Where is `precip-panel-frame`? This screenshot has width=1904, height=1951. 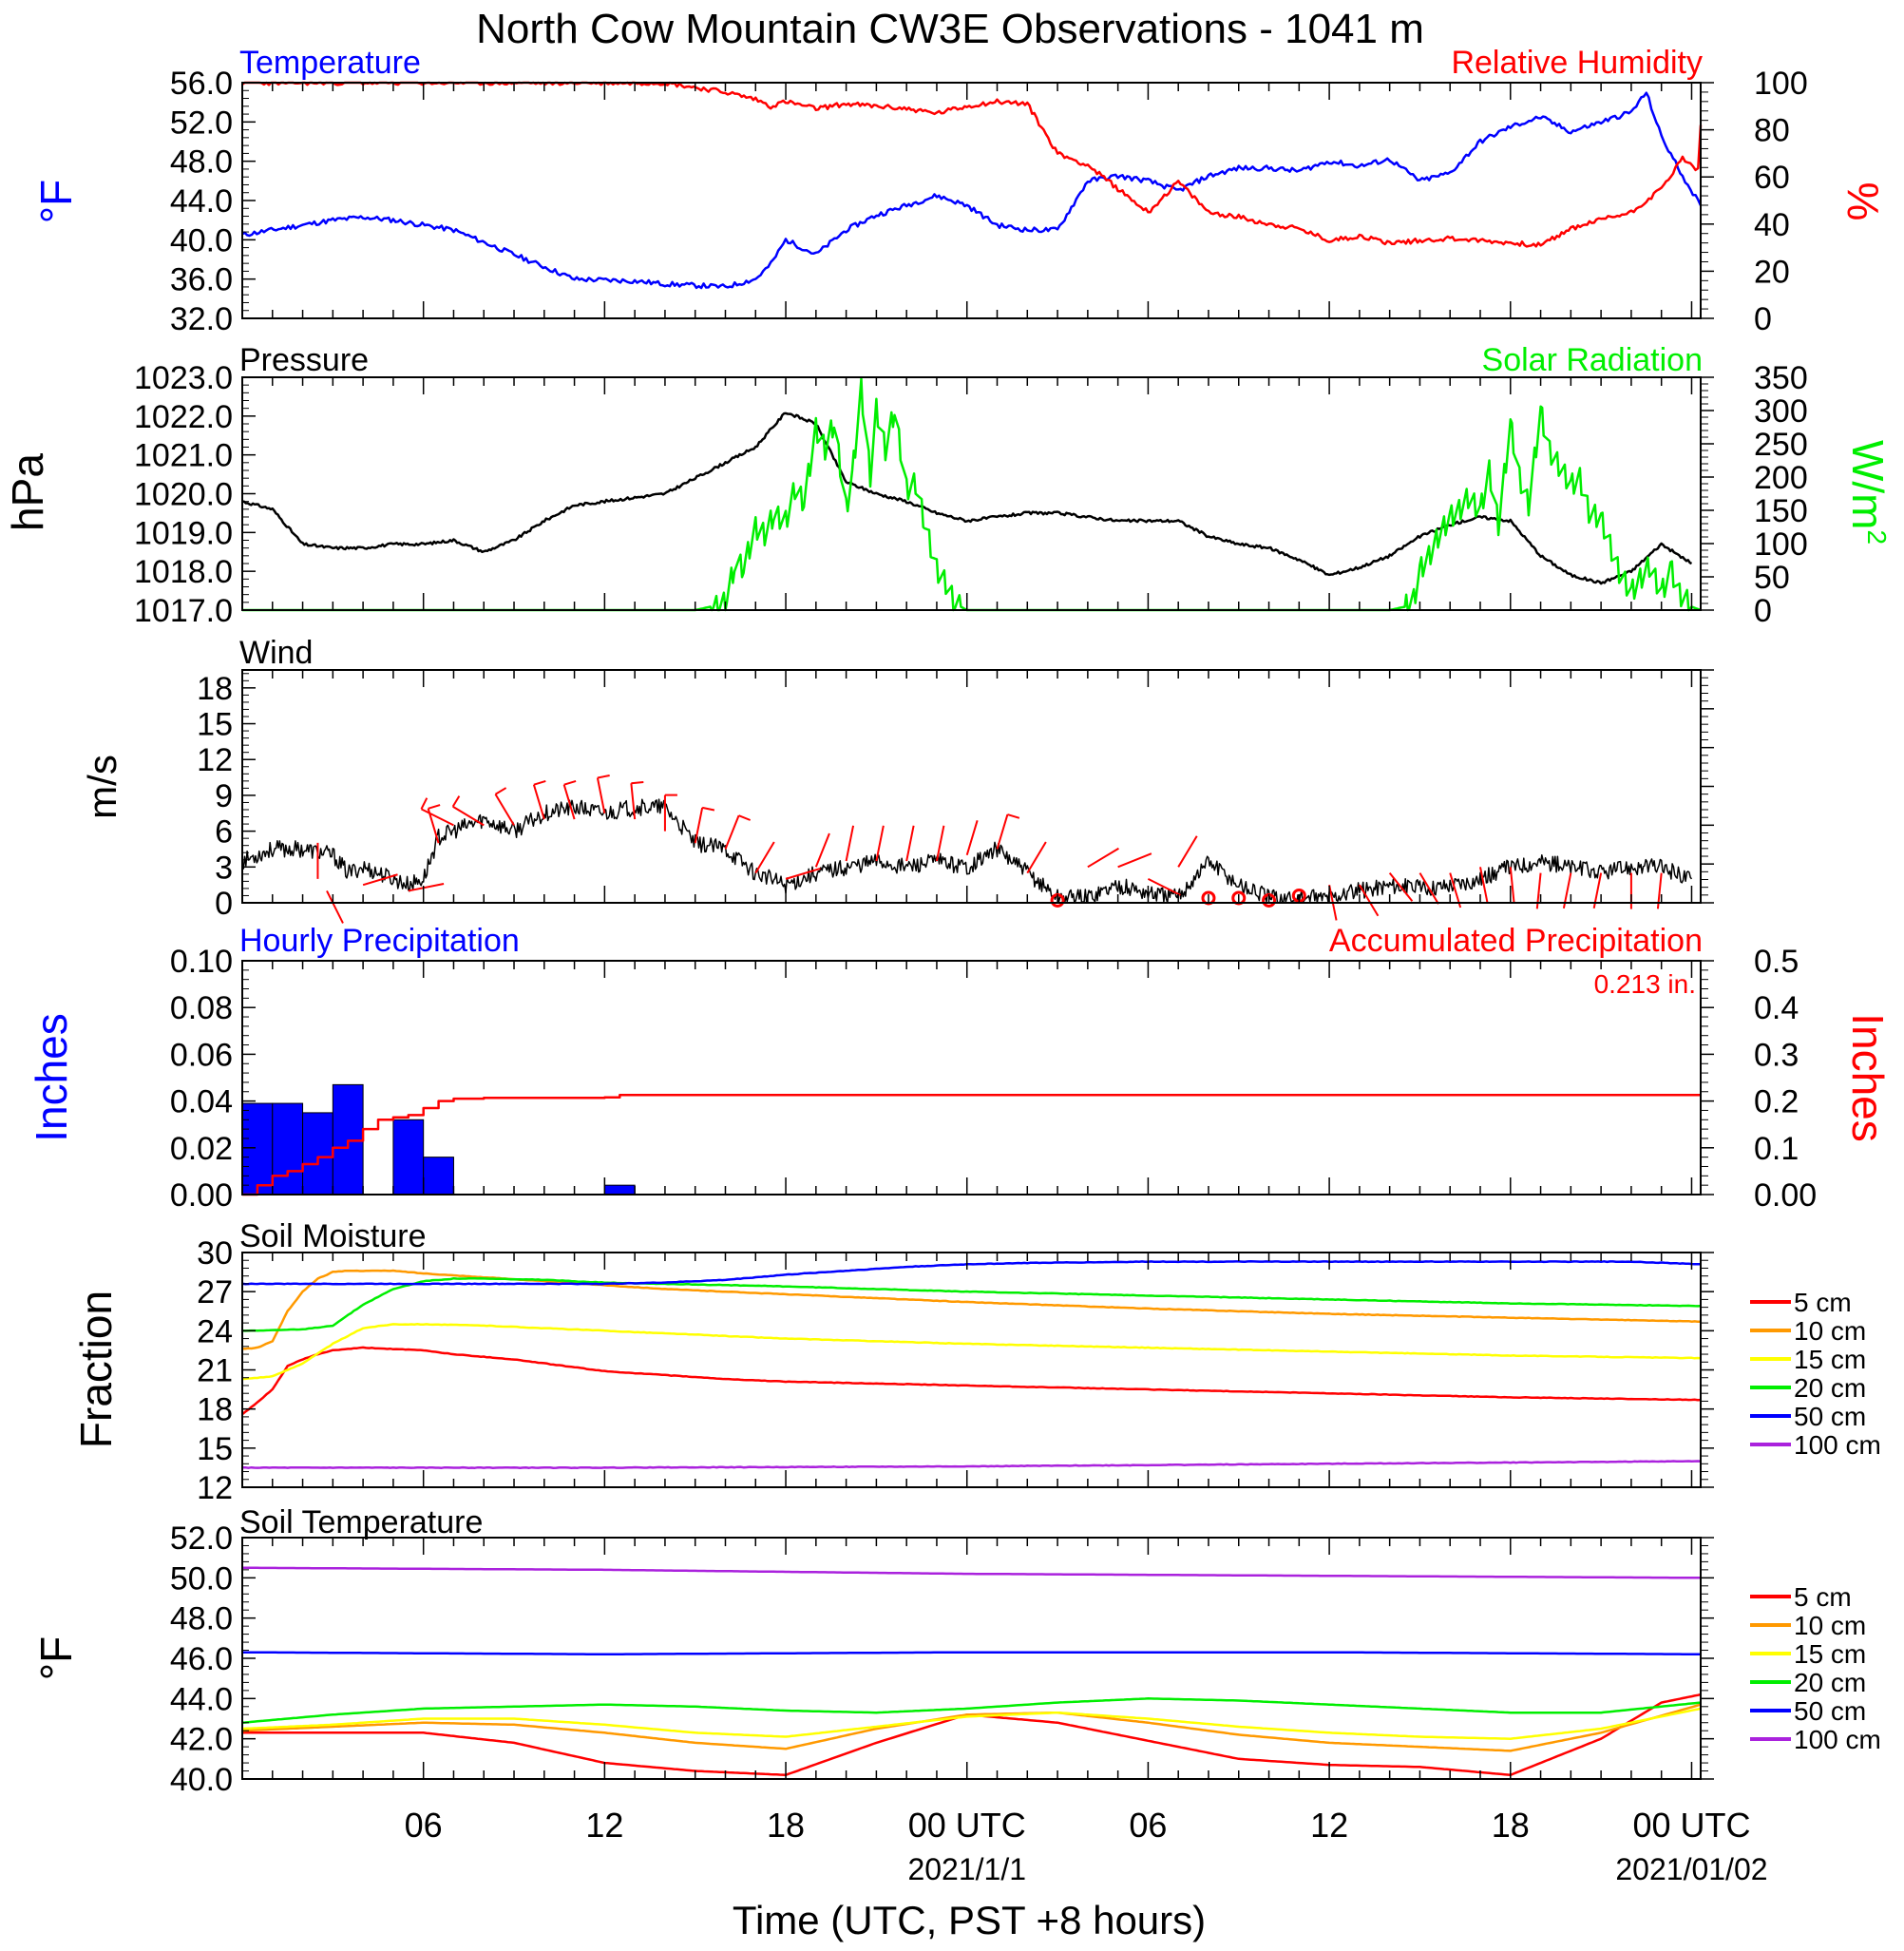
precip-panel-frame is located at coordinates (971, 1077).